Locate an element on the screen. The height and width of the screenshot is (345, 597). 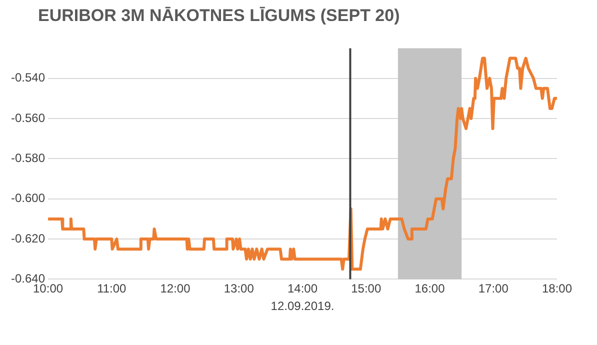
x-tick-label: 14:00 is located at coordinates (302, 289).